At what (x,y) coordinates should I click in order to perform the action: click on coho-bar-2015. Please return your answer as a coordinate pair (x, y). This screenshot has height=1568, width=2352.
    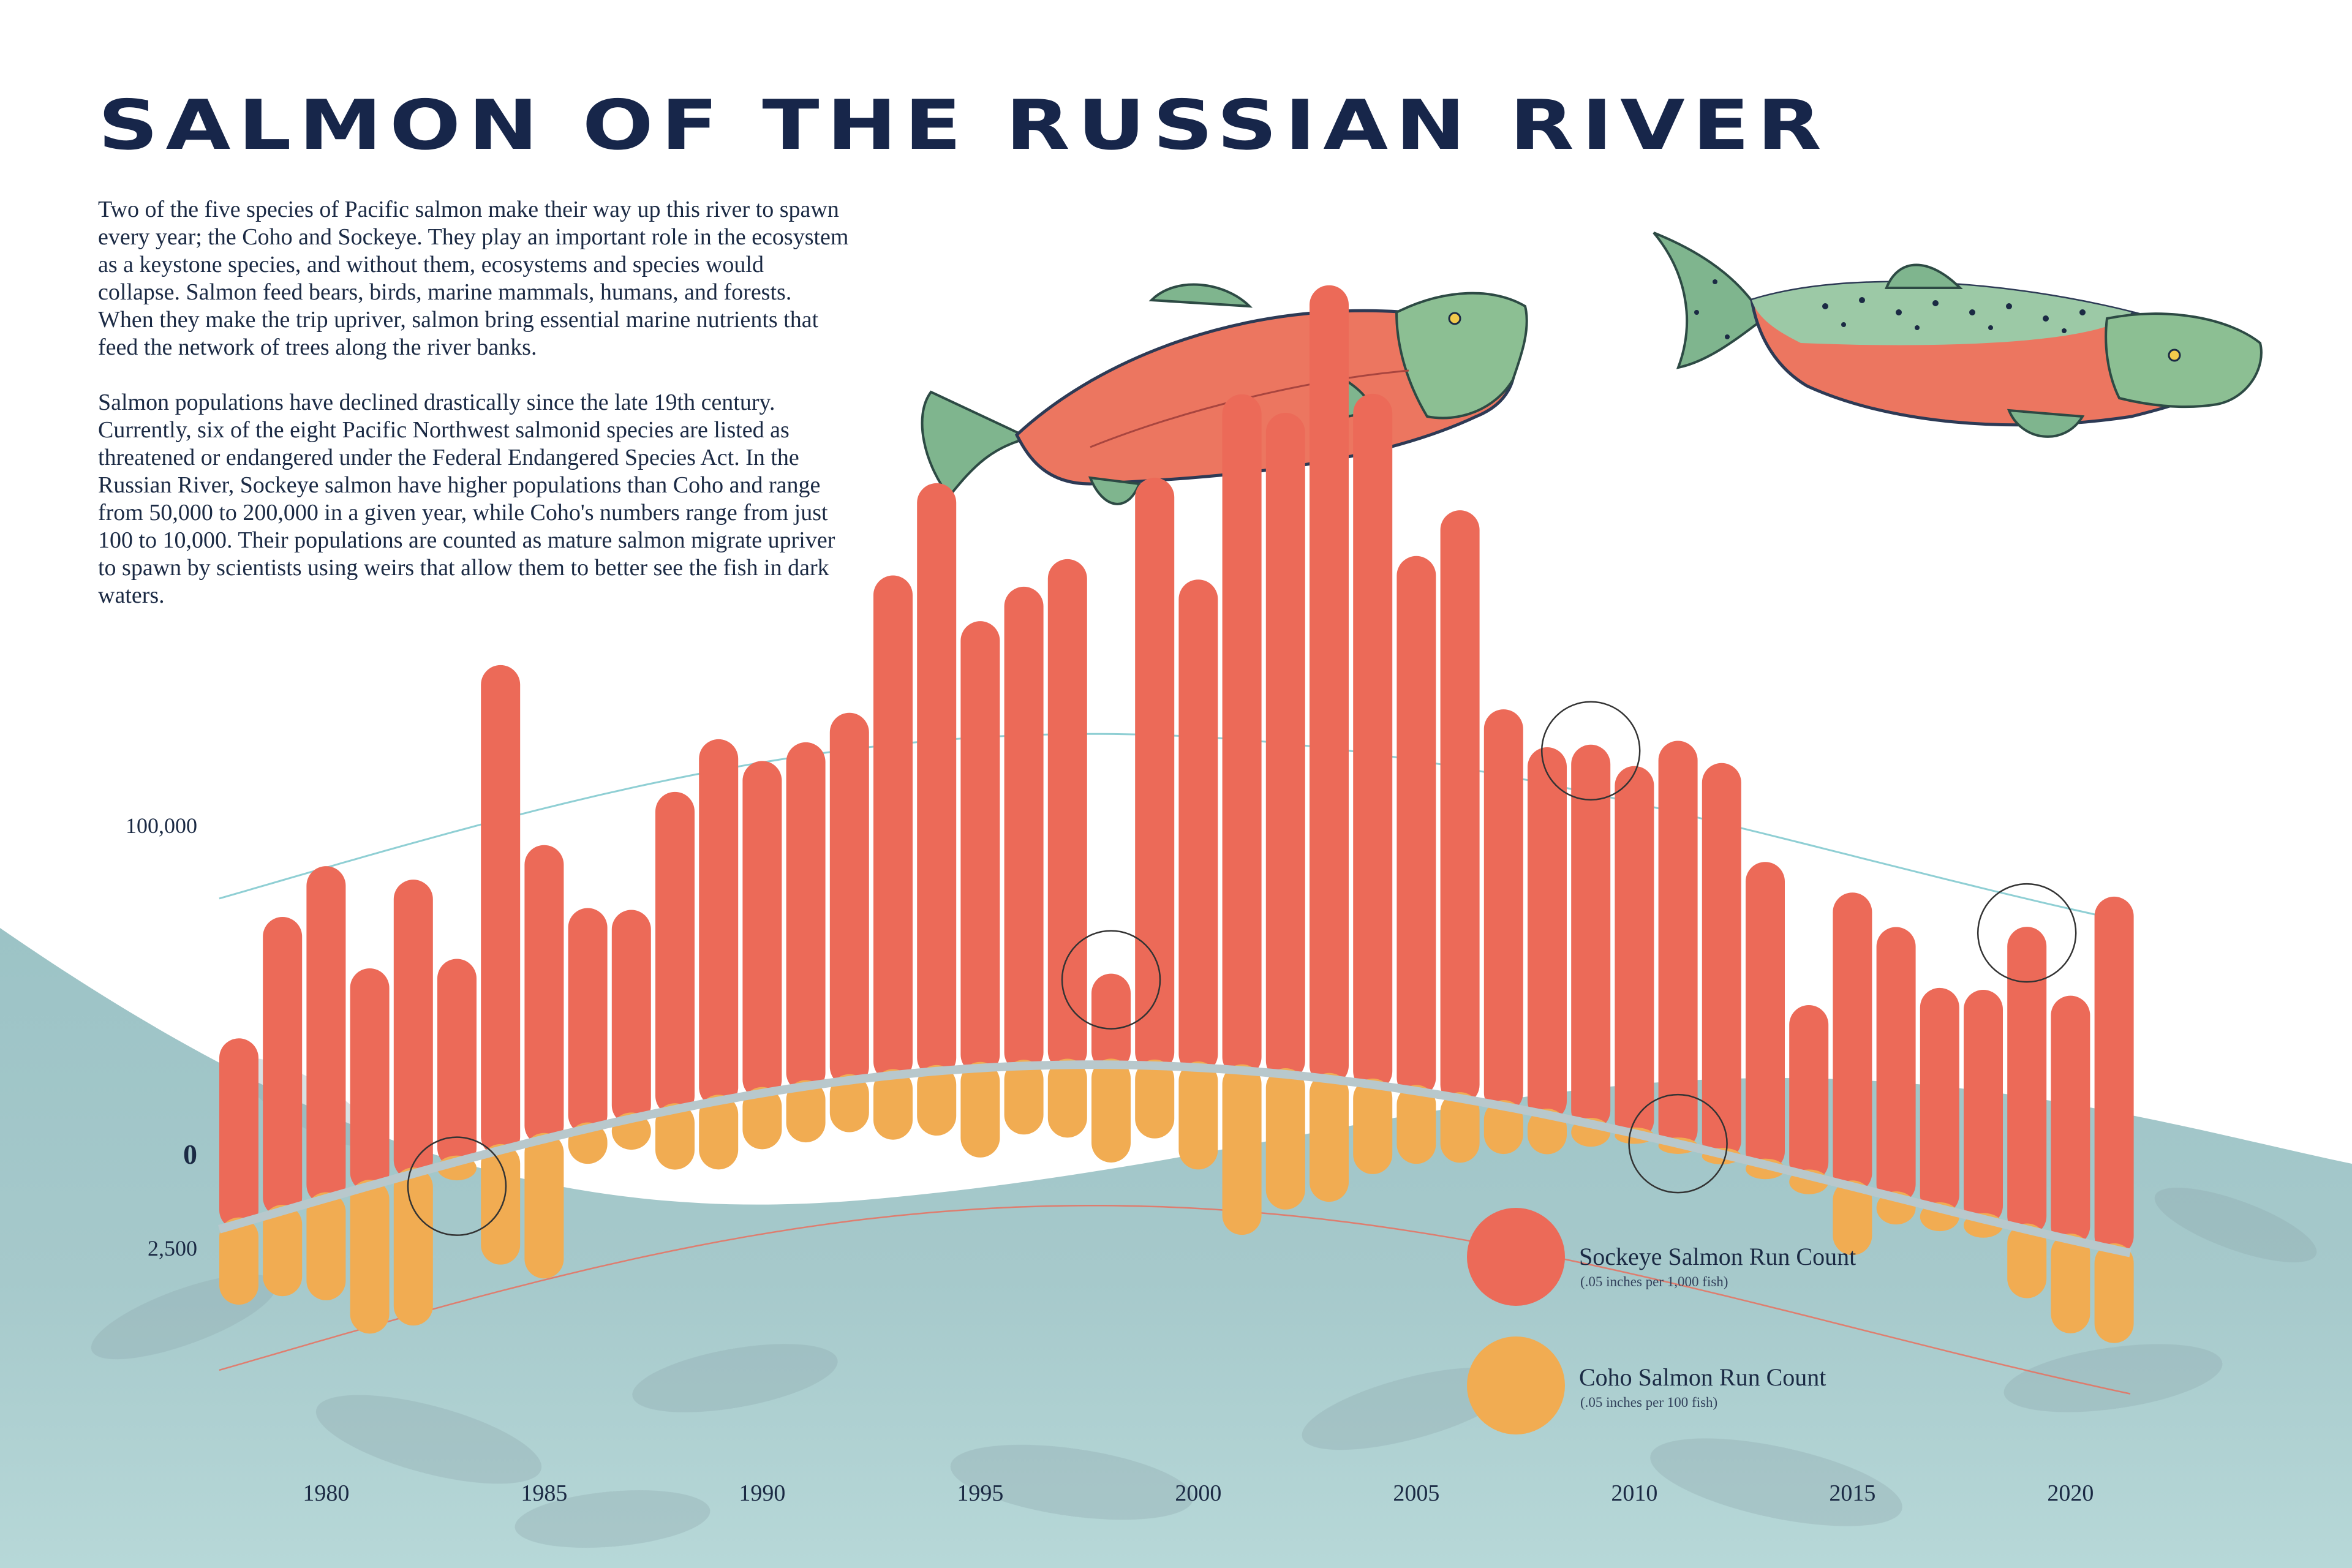
    Looking at the image, I should click on (1852, 1218).